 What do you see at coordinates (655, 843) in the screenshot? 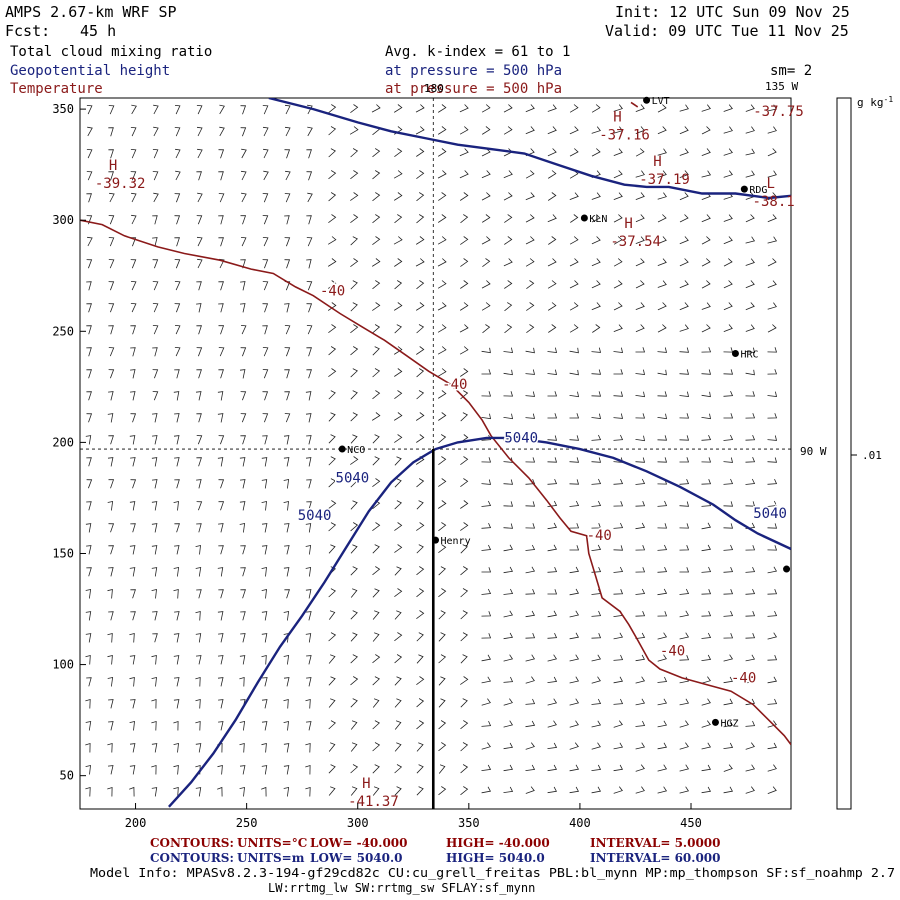
I see `footer-temp-interval: INTERVAL= 5.0000` at bounding box center [655, 843].